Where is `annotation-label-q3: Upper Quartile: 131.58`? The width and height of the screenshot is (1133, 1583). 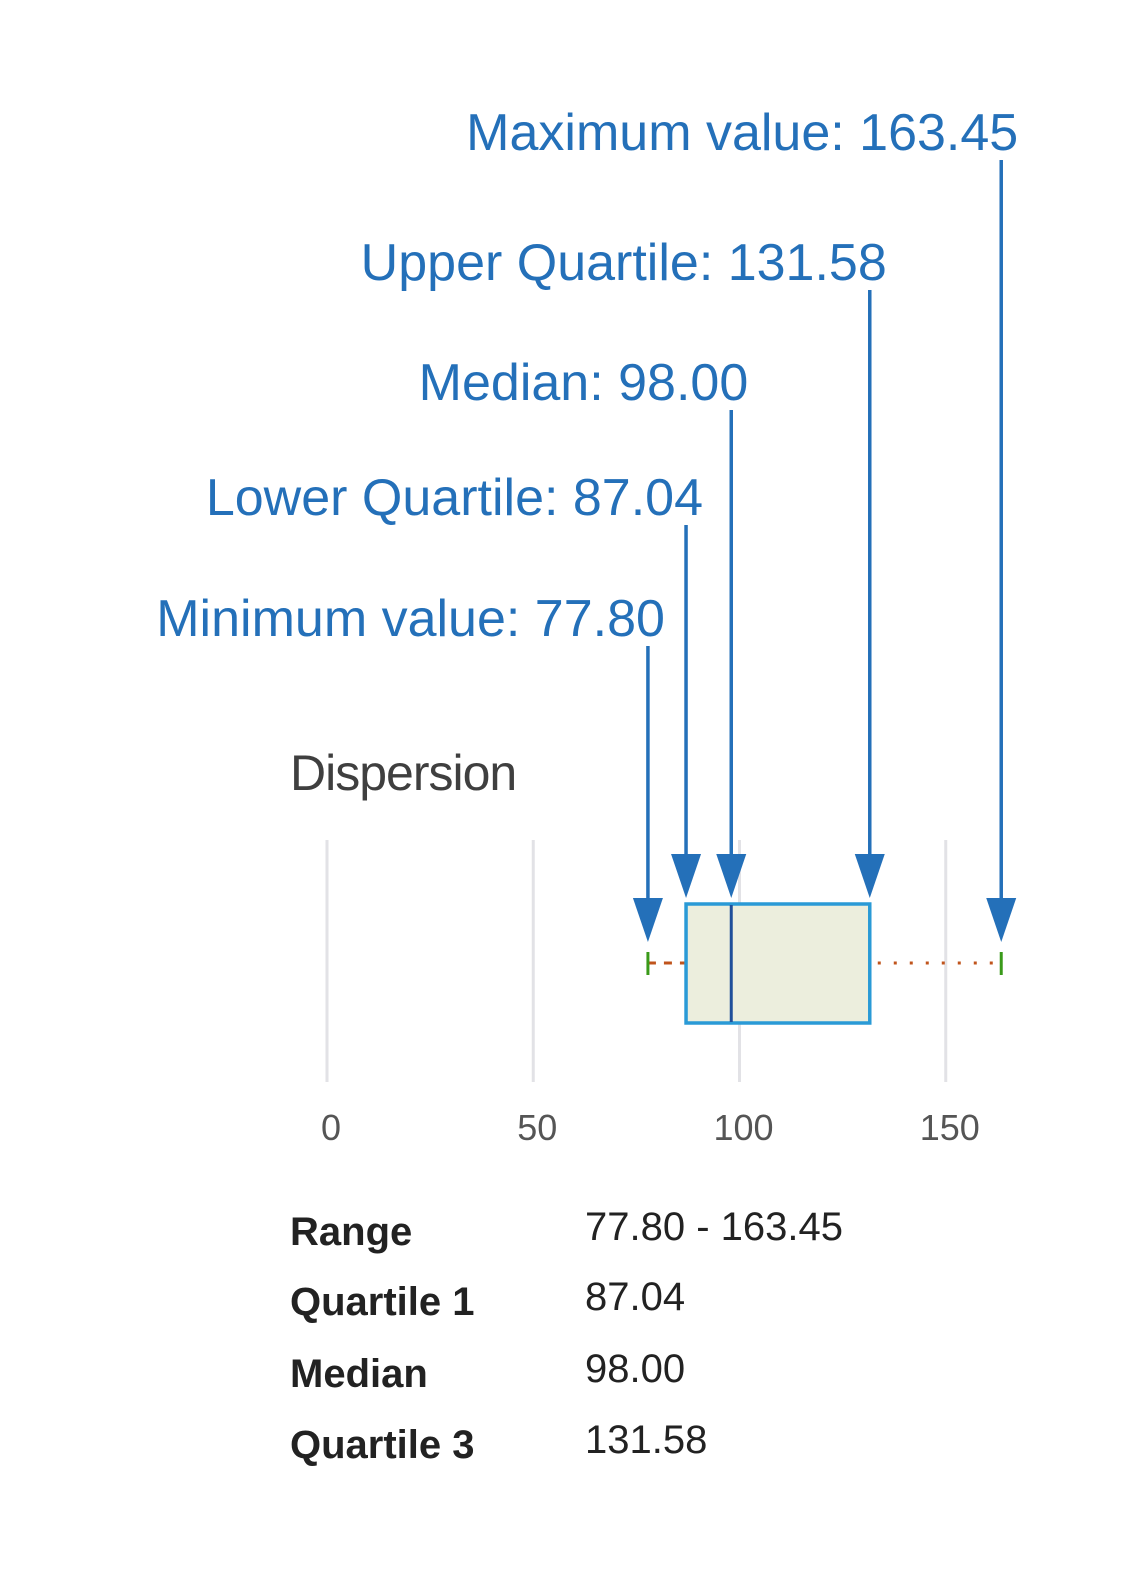
annotation-label-q3: Upper Quartile: 131.58 is located at coordinates (624, 263).